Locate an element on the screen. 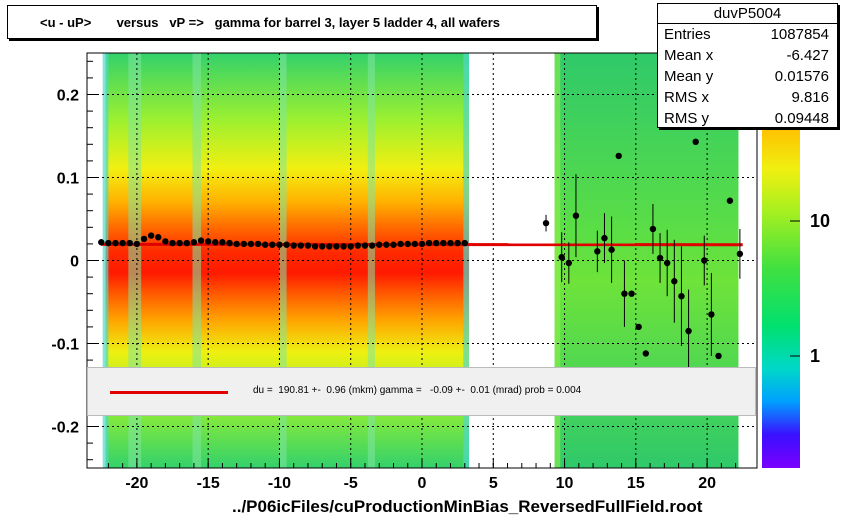 The width and height of the screenshot is (843, 522). stats-value: 9.816 is located at coordinates (810, 97).